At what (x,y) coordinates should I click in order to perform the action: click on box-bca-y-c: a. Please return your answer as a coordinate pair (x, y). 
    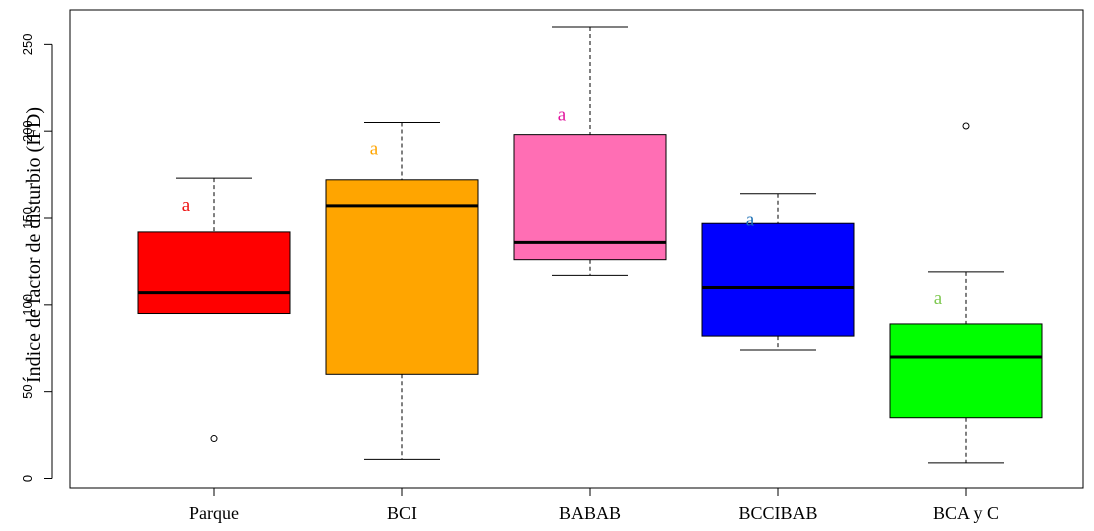
    Looking at the image, I should click on (966, 293).